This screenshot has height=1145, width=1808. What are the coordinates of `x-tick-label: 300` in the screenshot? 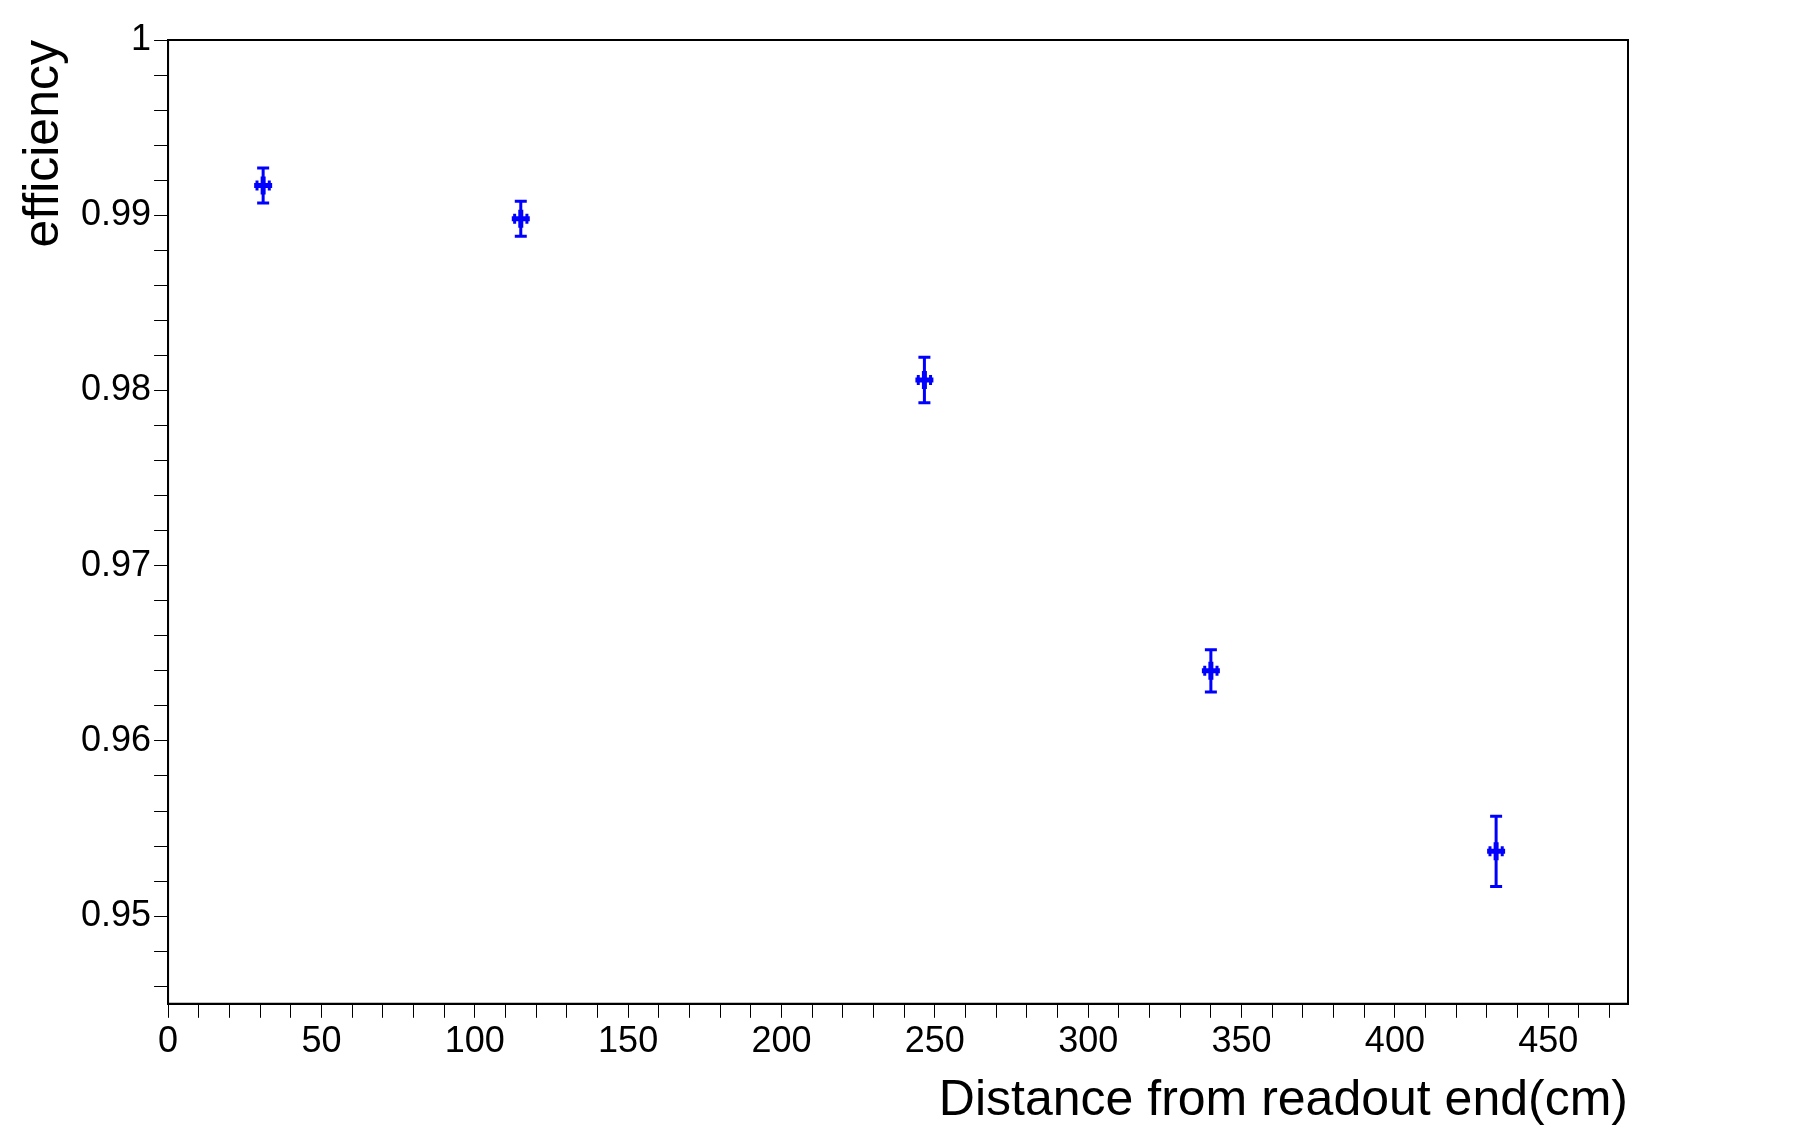 It's located at (1088, 1040).